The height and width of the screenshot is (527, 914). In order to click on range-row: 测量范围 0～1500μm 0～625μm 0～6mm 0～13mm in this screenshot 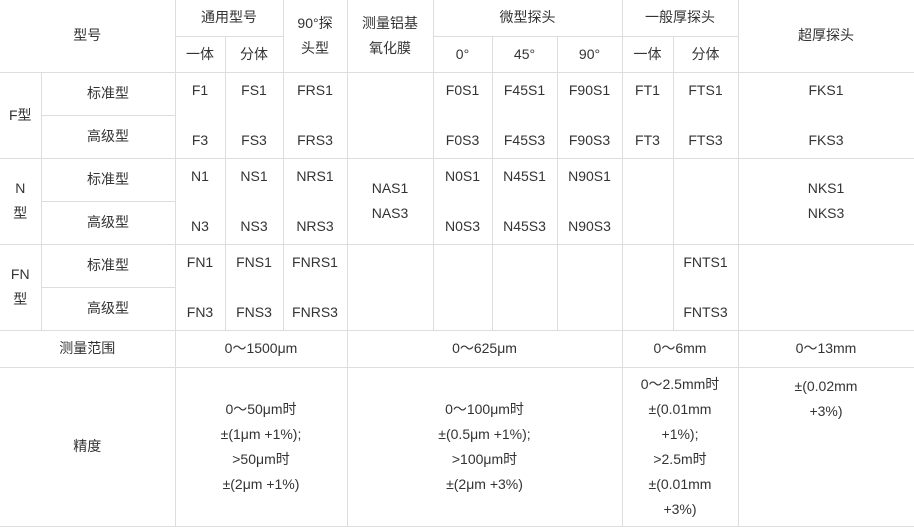, I will do `click(457, 349)`.